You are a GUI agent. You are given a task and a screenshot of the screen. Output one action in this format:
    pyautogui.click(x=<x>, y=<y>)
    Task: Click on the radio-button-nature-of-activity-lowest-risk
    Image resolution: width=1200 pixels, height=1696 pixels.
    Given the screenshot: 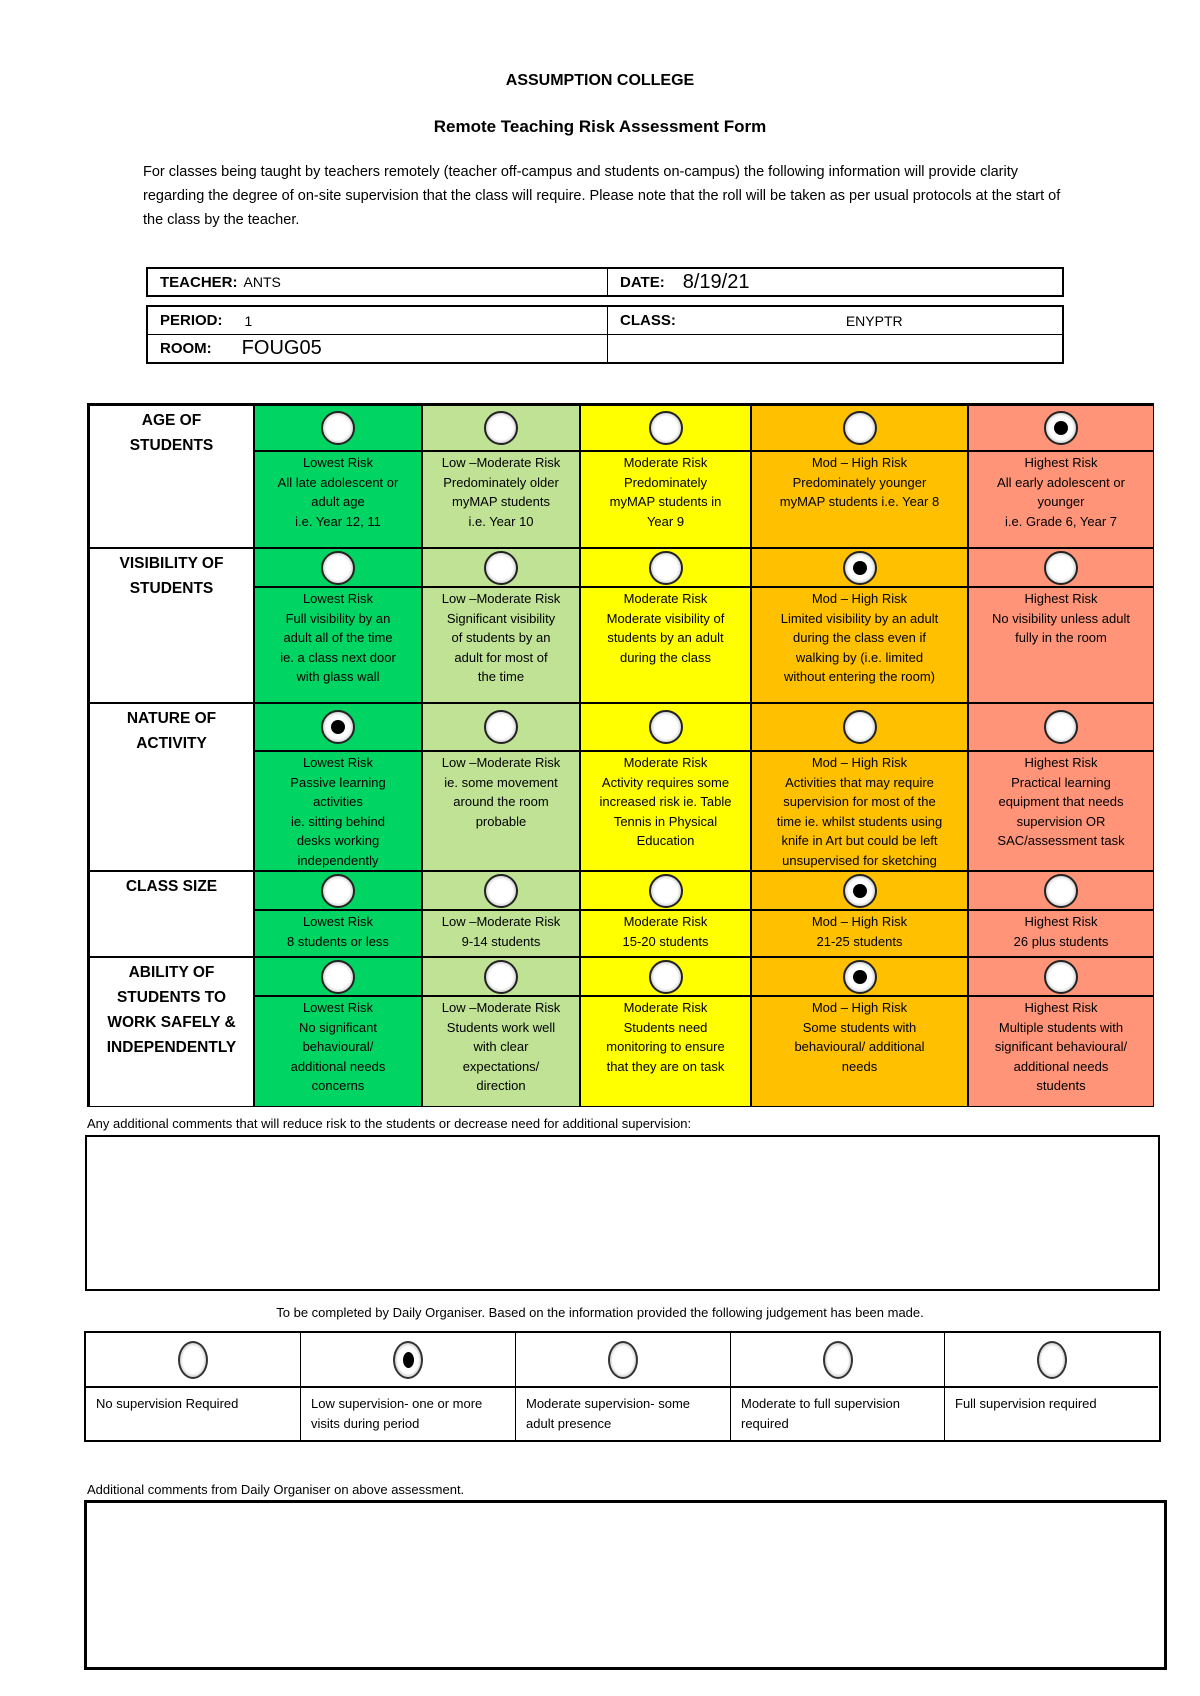 What is the action you would take?
    pyautogui.click(x=338, y=727)
    